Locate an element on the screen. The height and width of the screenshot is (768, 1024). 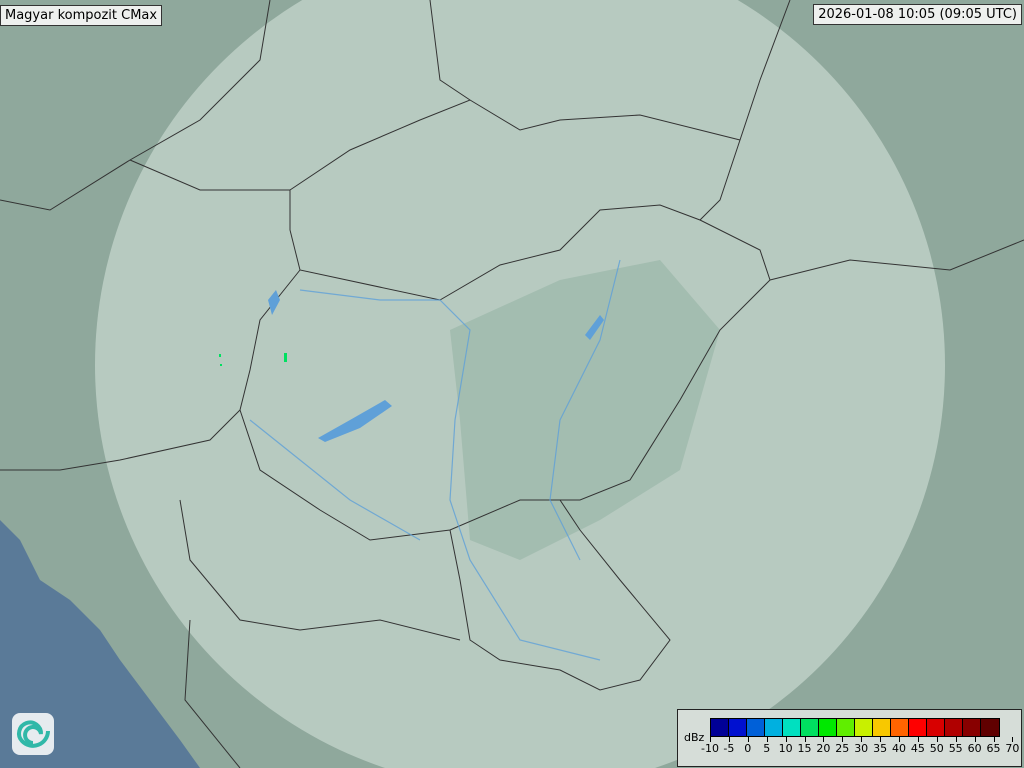
lake-neusiedl is located at coordinates (274, 302).